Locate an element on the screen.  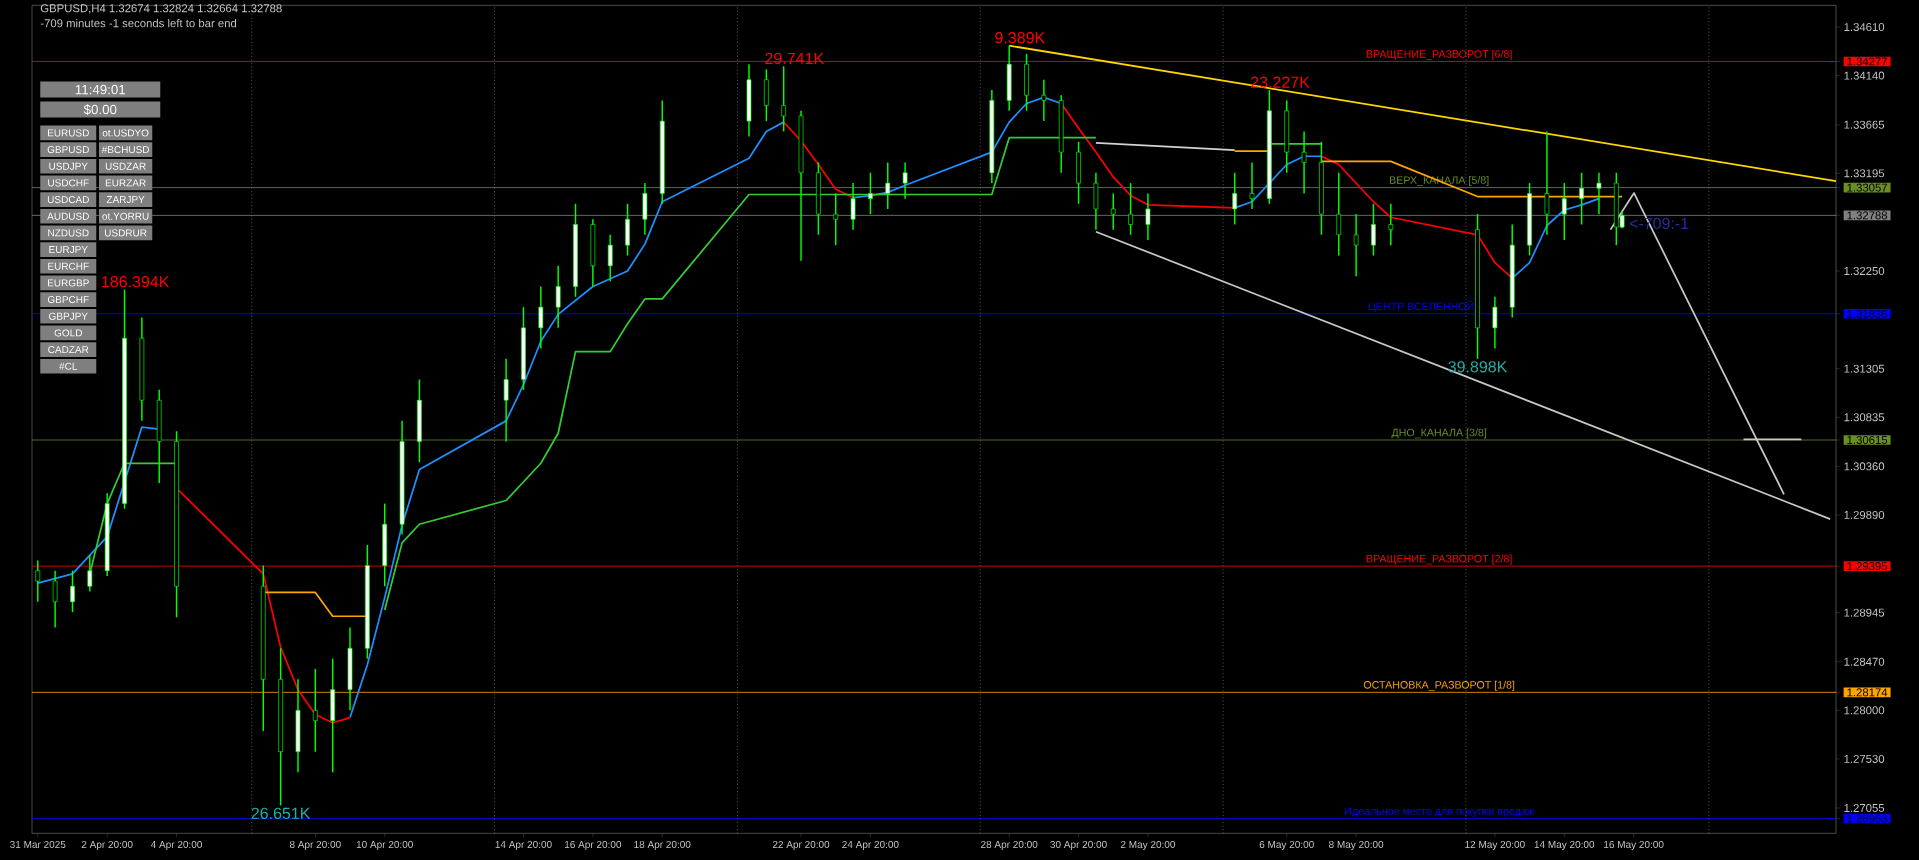
x-tick-label: 28 Apr 20:00 is located at coordinates (1009, 845).